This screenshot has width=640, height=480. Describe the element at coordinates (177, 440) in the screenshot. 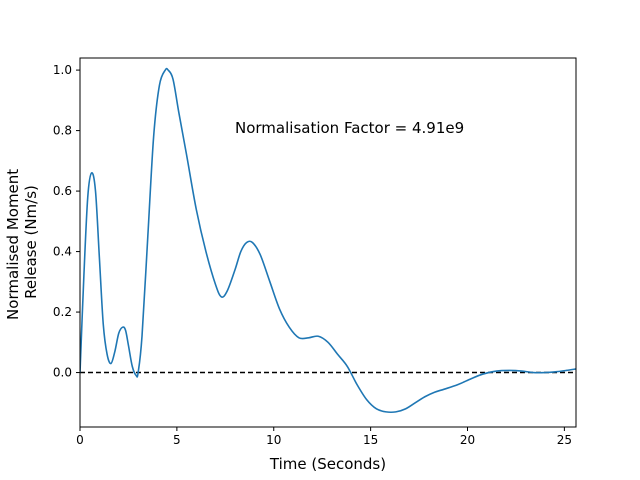

I see `x-tick-label: 5` at that location.